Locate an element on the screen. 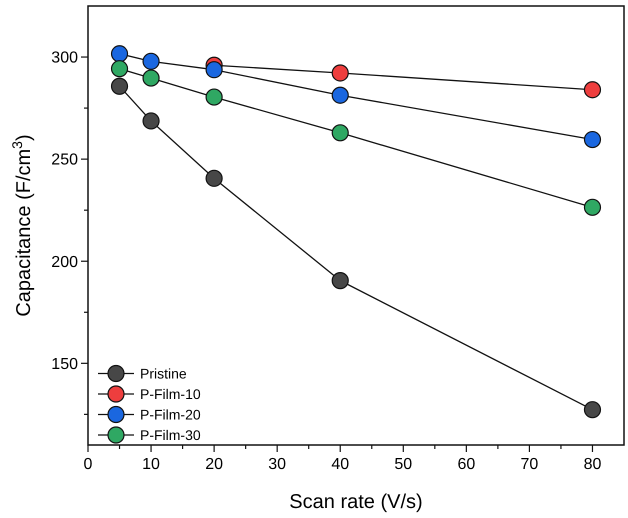  x-tick-label: 50 is located at coordinates (403, 464).